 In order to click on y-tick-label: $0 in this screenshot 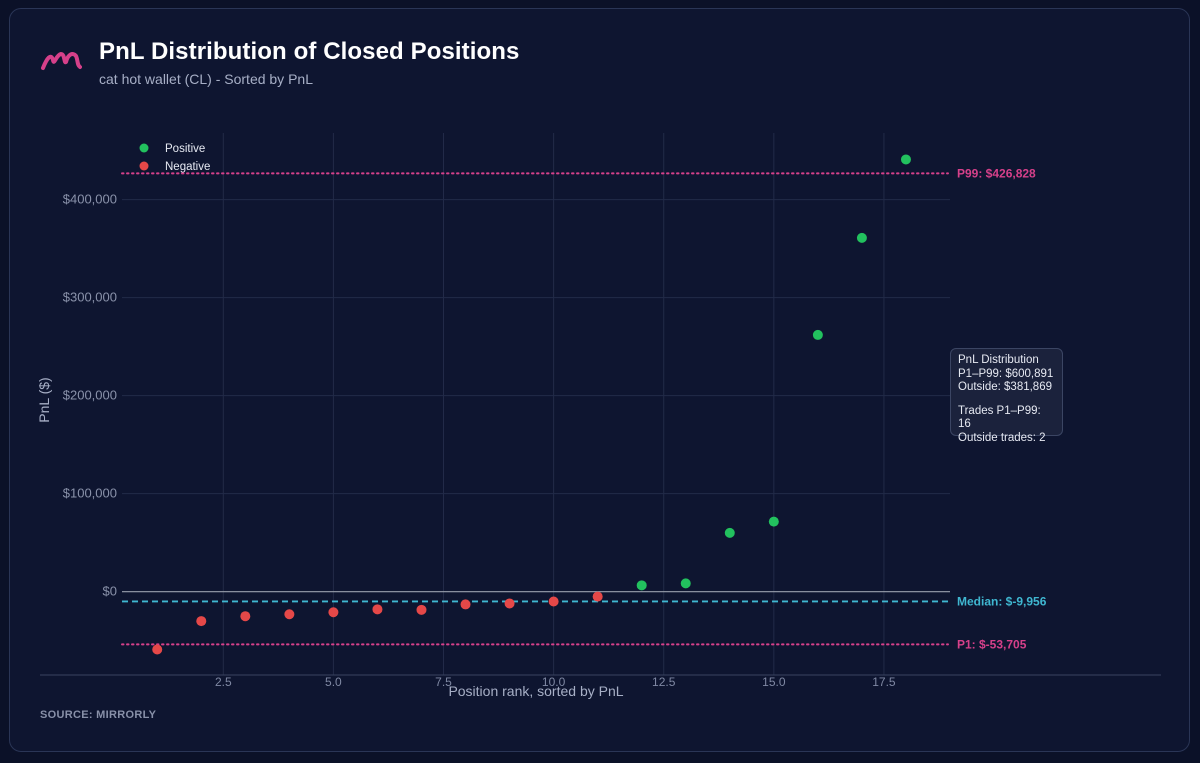, I will do `click(110, 591)`.